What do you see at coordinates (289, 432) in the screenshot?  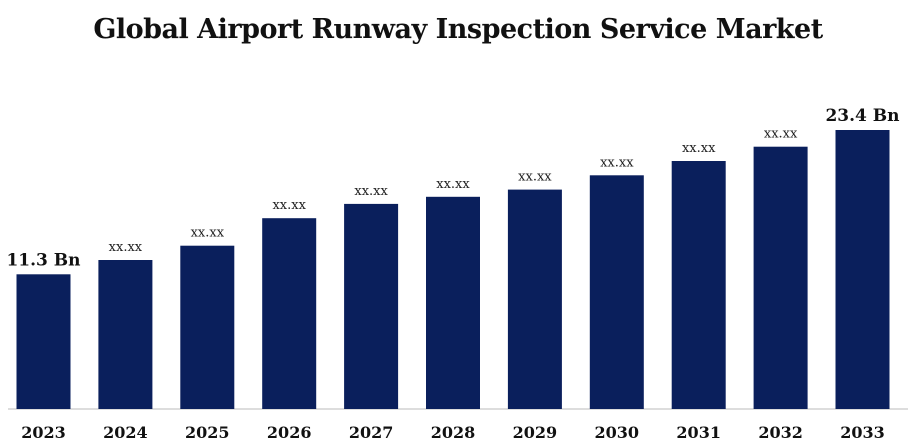 I see `x-tick-label-2026: 2026` at bounding box center [289, 432].